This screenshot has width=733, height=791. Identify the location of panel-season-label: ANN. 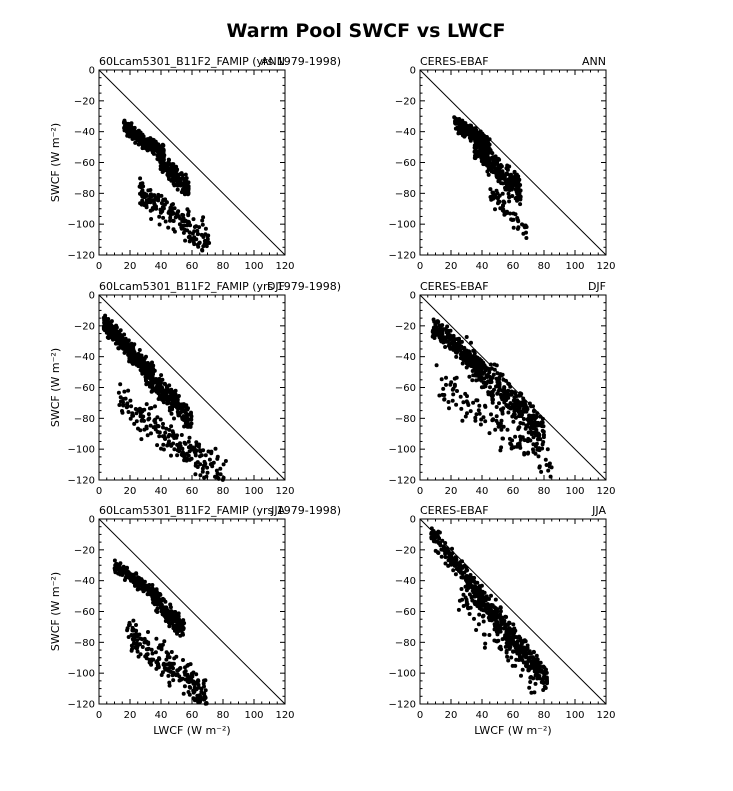
(594, 61).